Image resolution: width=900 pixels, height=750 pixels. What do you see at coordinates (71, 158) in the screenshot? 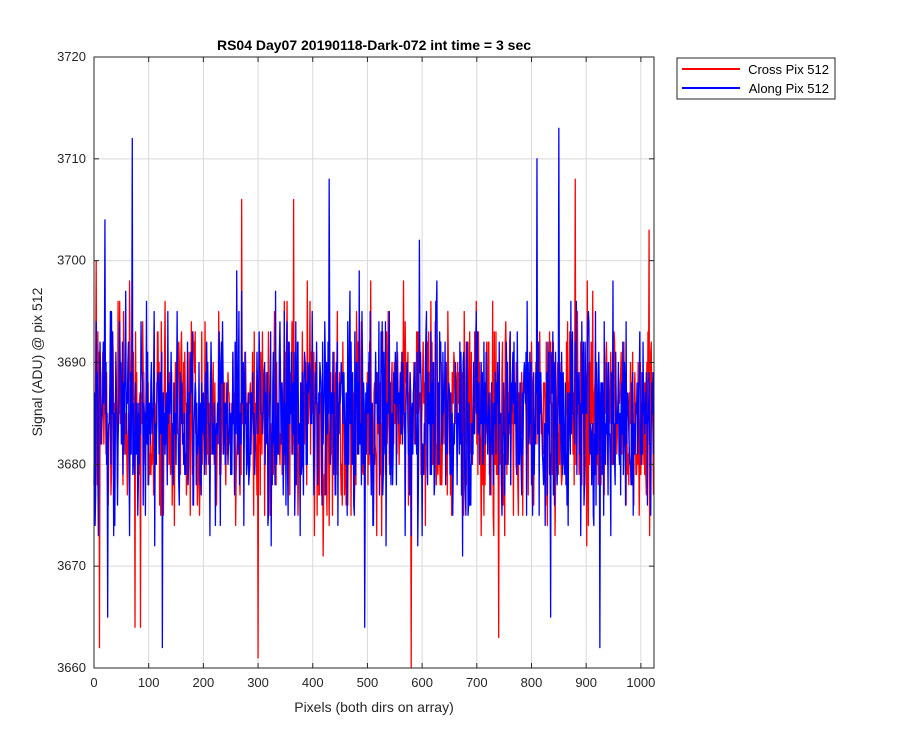
I see `y-tick-label: 3710` at bounding box center [71, 158].